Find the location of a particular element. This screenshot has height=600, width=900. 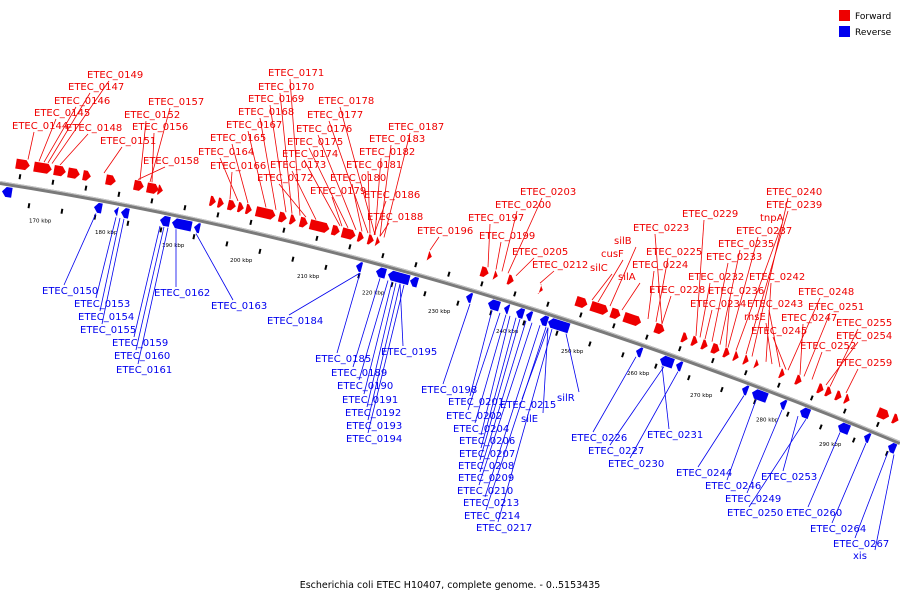

forward-gene-label: ETEC_0172 is located at coordinates (285, 178).